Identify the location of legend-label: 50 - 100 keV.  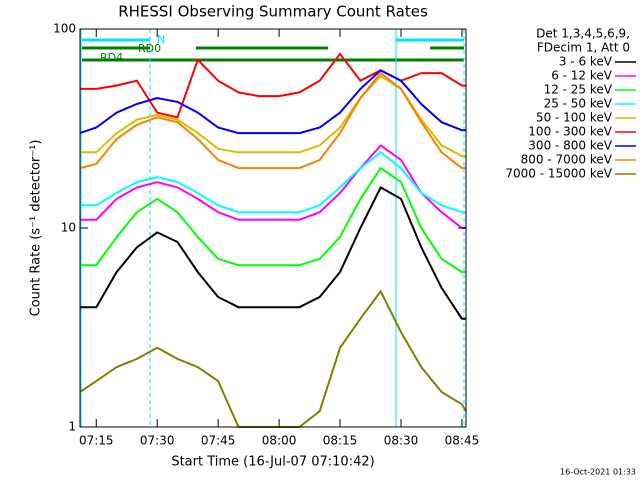
(574, 118).